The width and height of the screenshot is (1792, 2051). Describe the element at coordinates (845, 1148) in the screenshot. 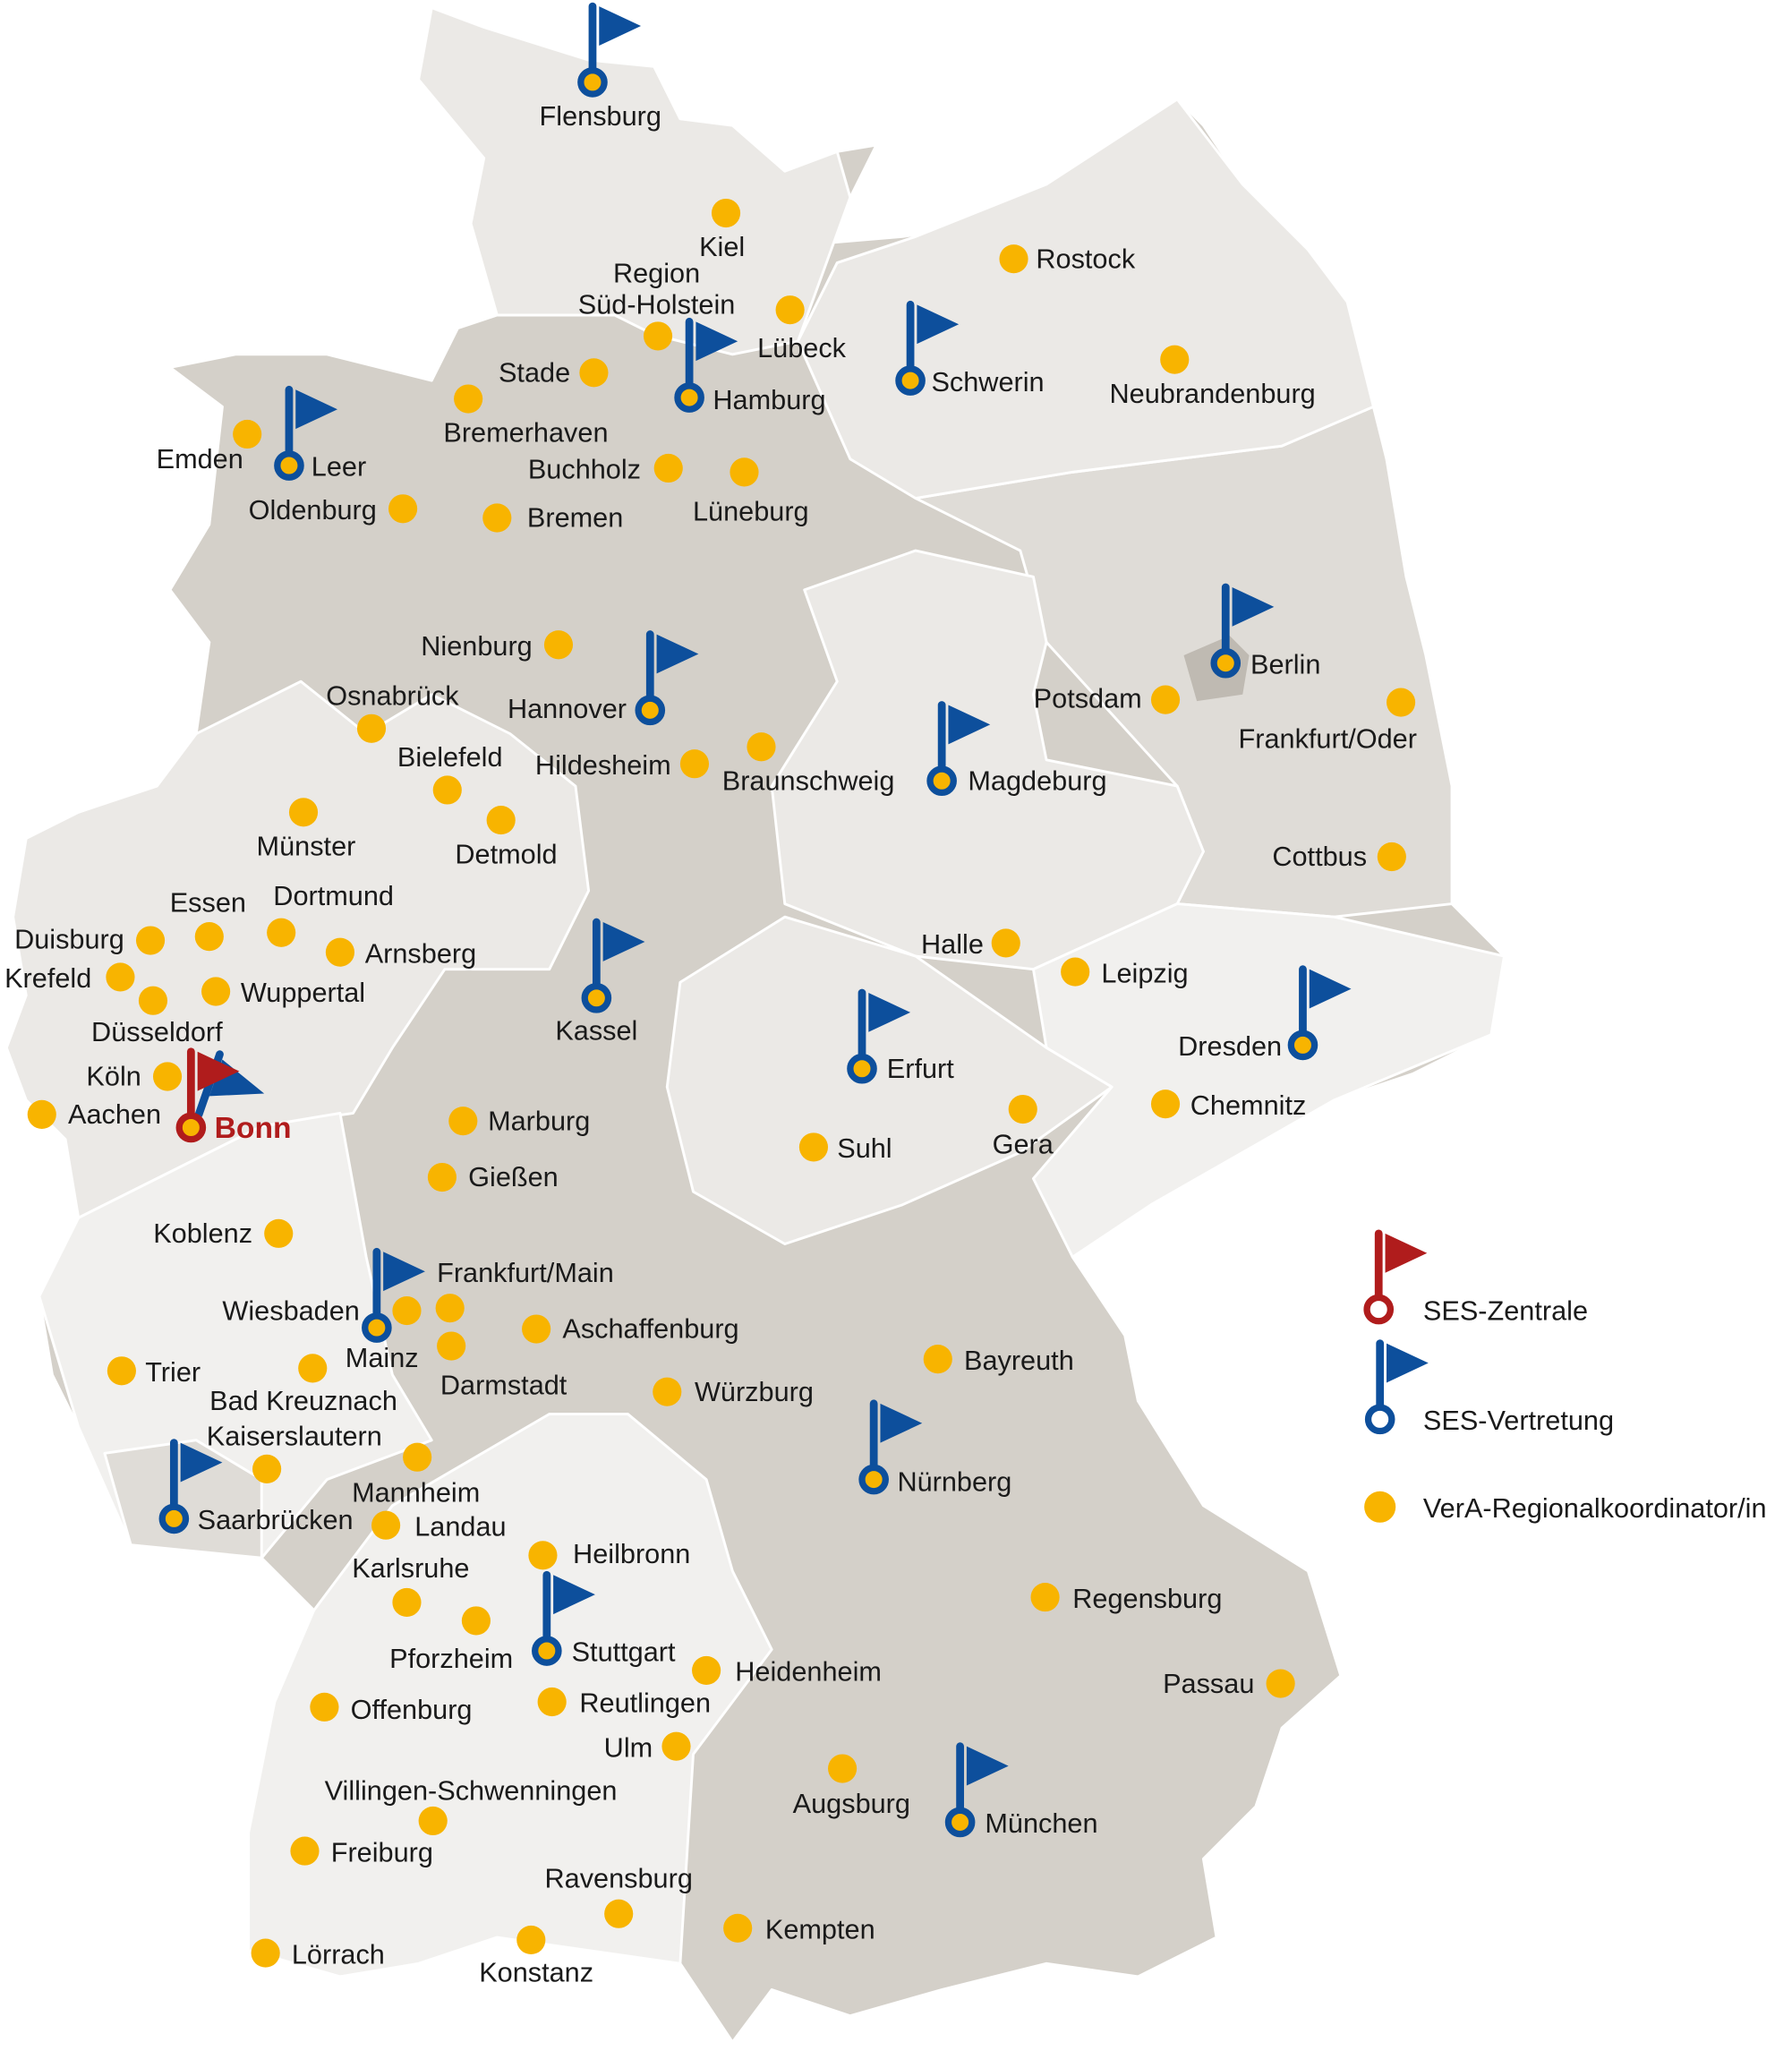

I see `vera-marker-suhl: Suhl` at that location.